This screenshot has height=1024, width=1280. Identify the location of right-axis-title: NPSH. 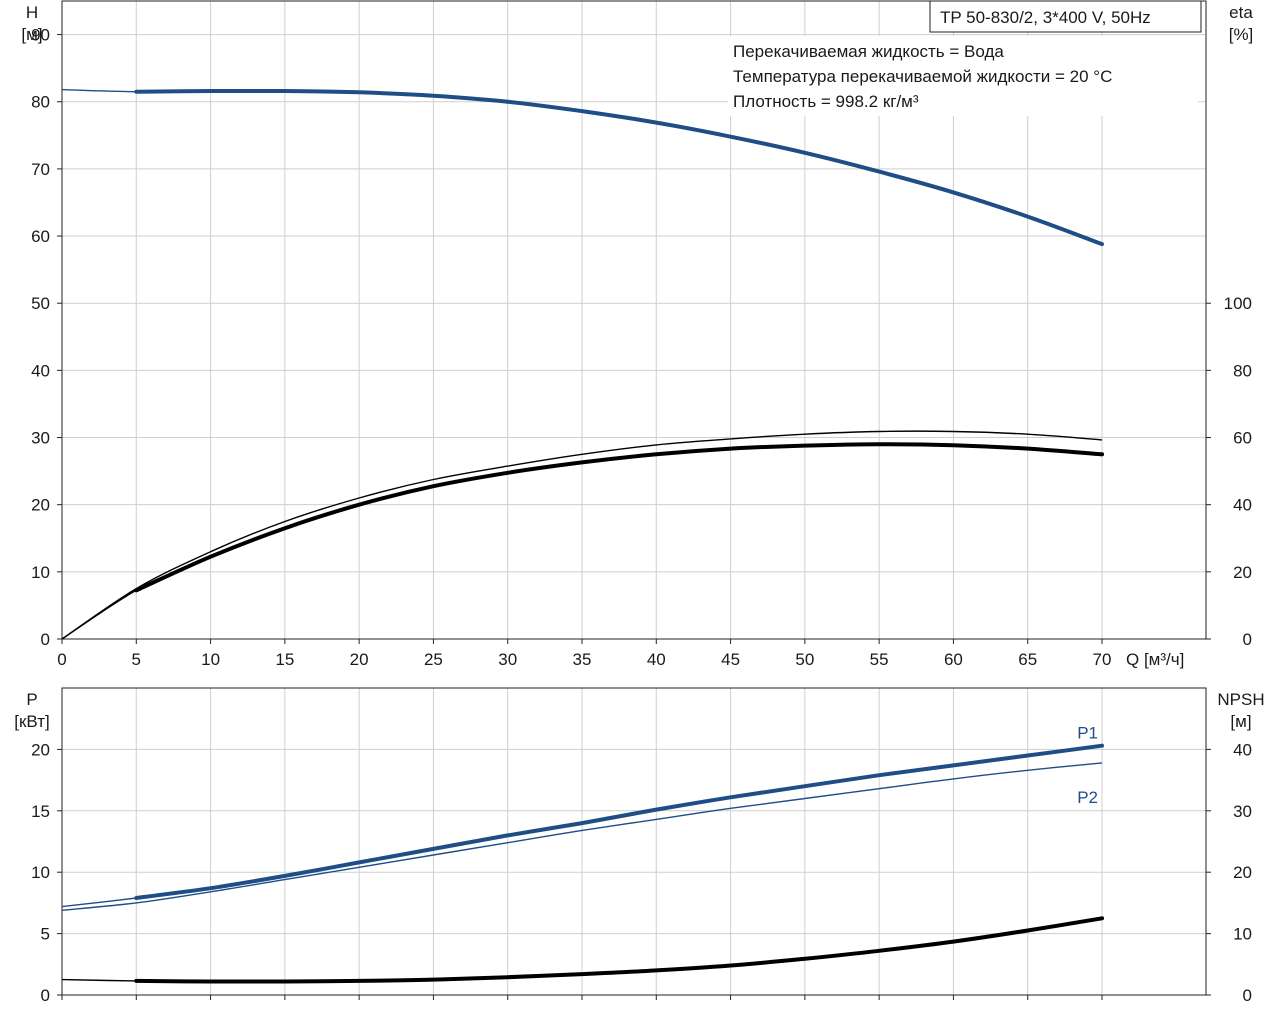
(1240, 699).